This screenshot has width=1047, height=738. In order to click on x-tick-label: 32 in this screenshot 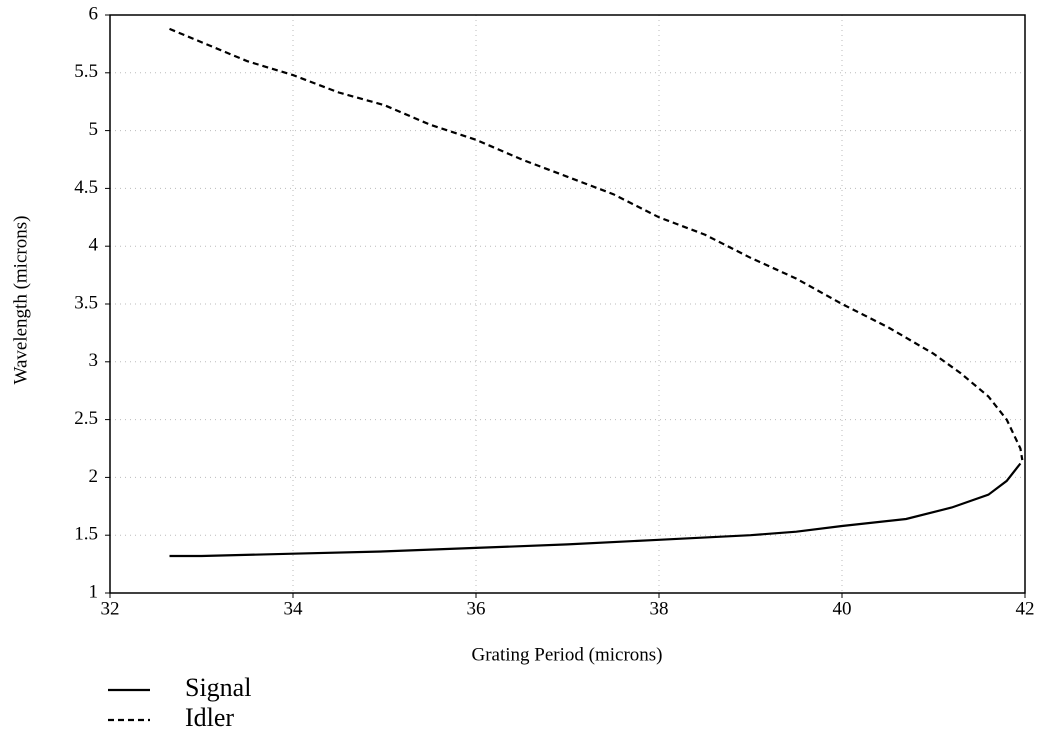, I will do `click(110, 608)`.